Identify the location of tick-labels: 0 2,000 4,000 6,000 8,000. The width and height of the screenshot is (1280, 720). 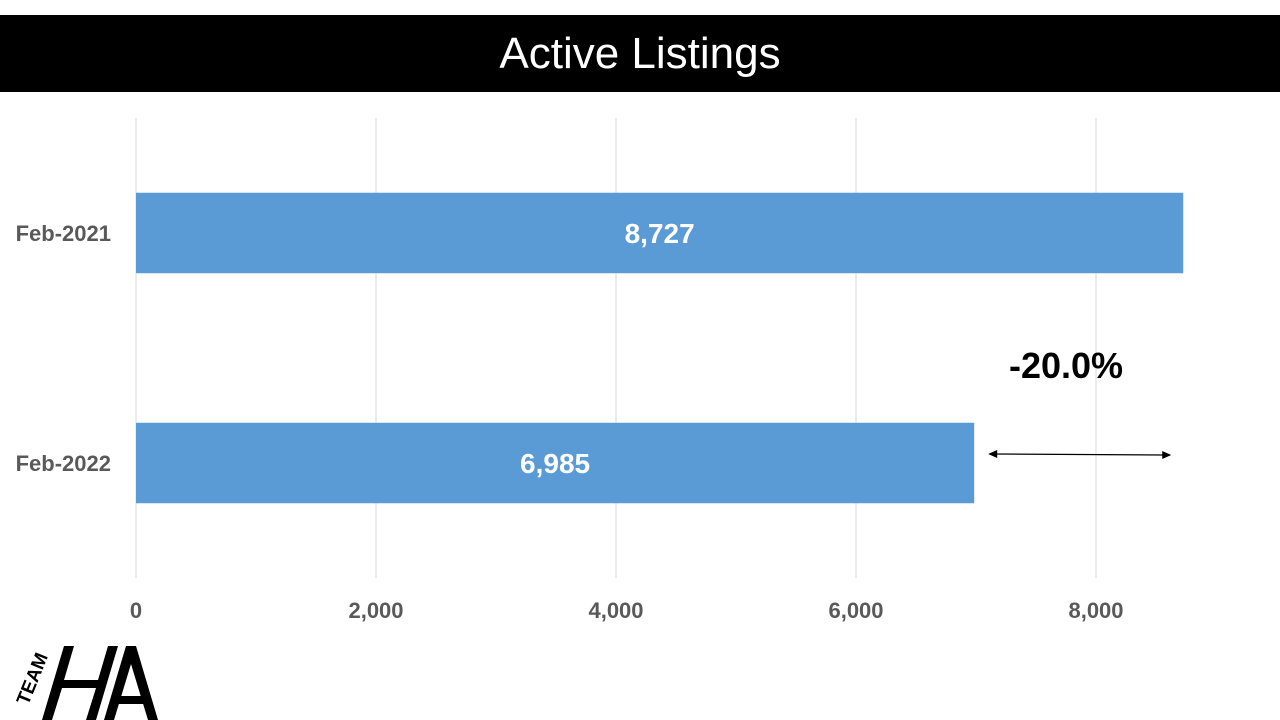
(627, 610).